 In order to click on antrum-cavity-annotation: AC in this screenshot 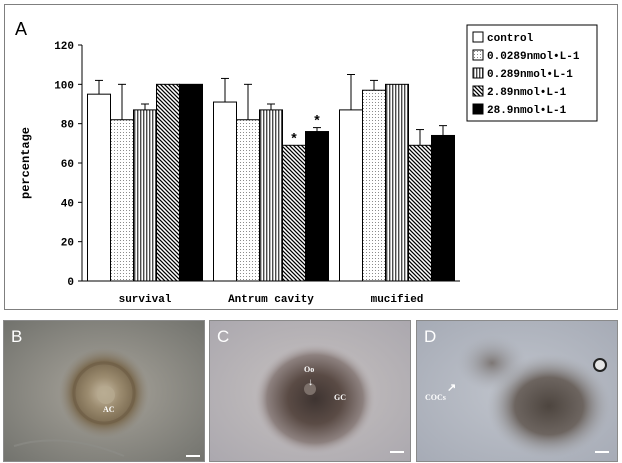, I will do `click(109, 409)`.